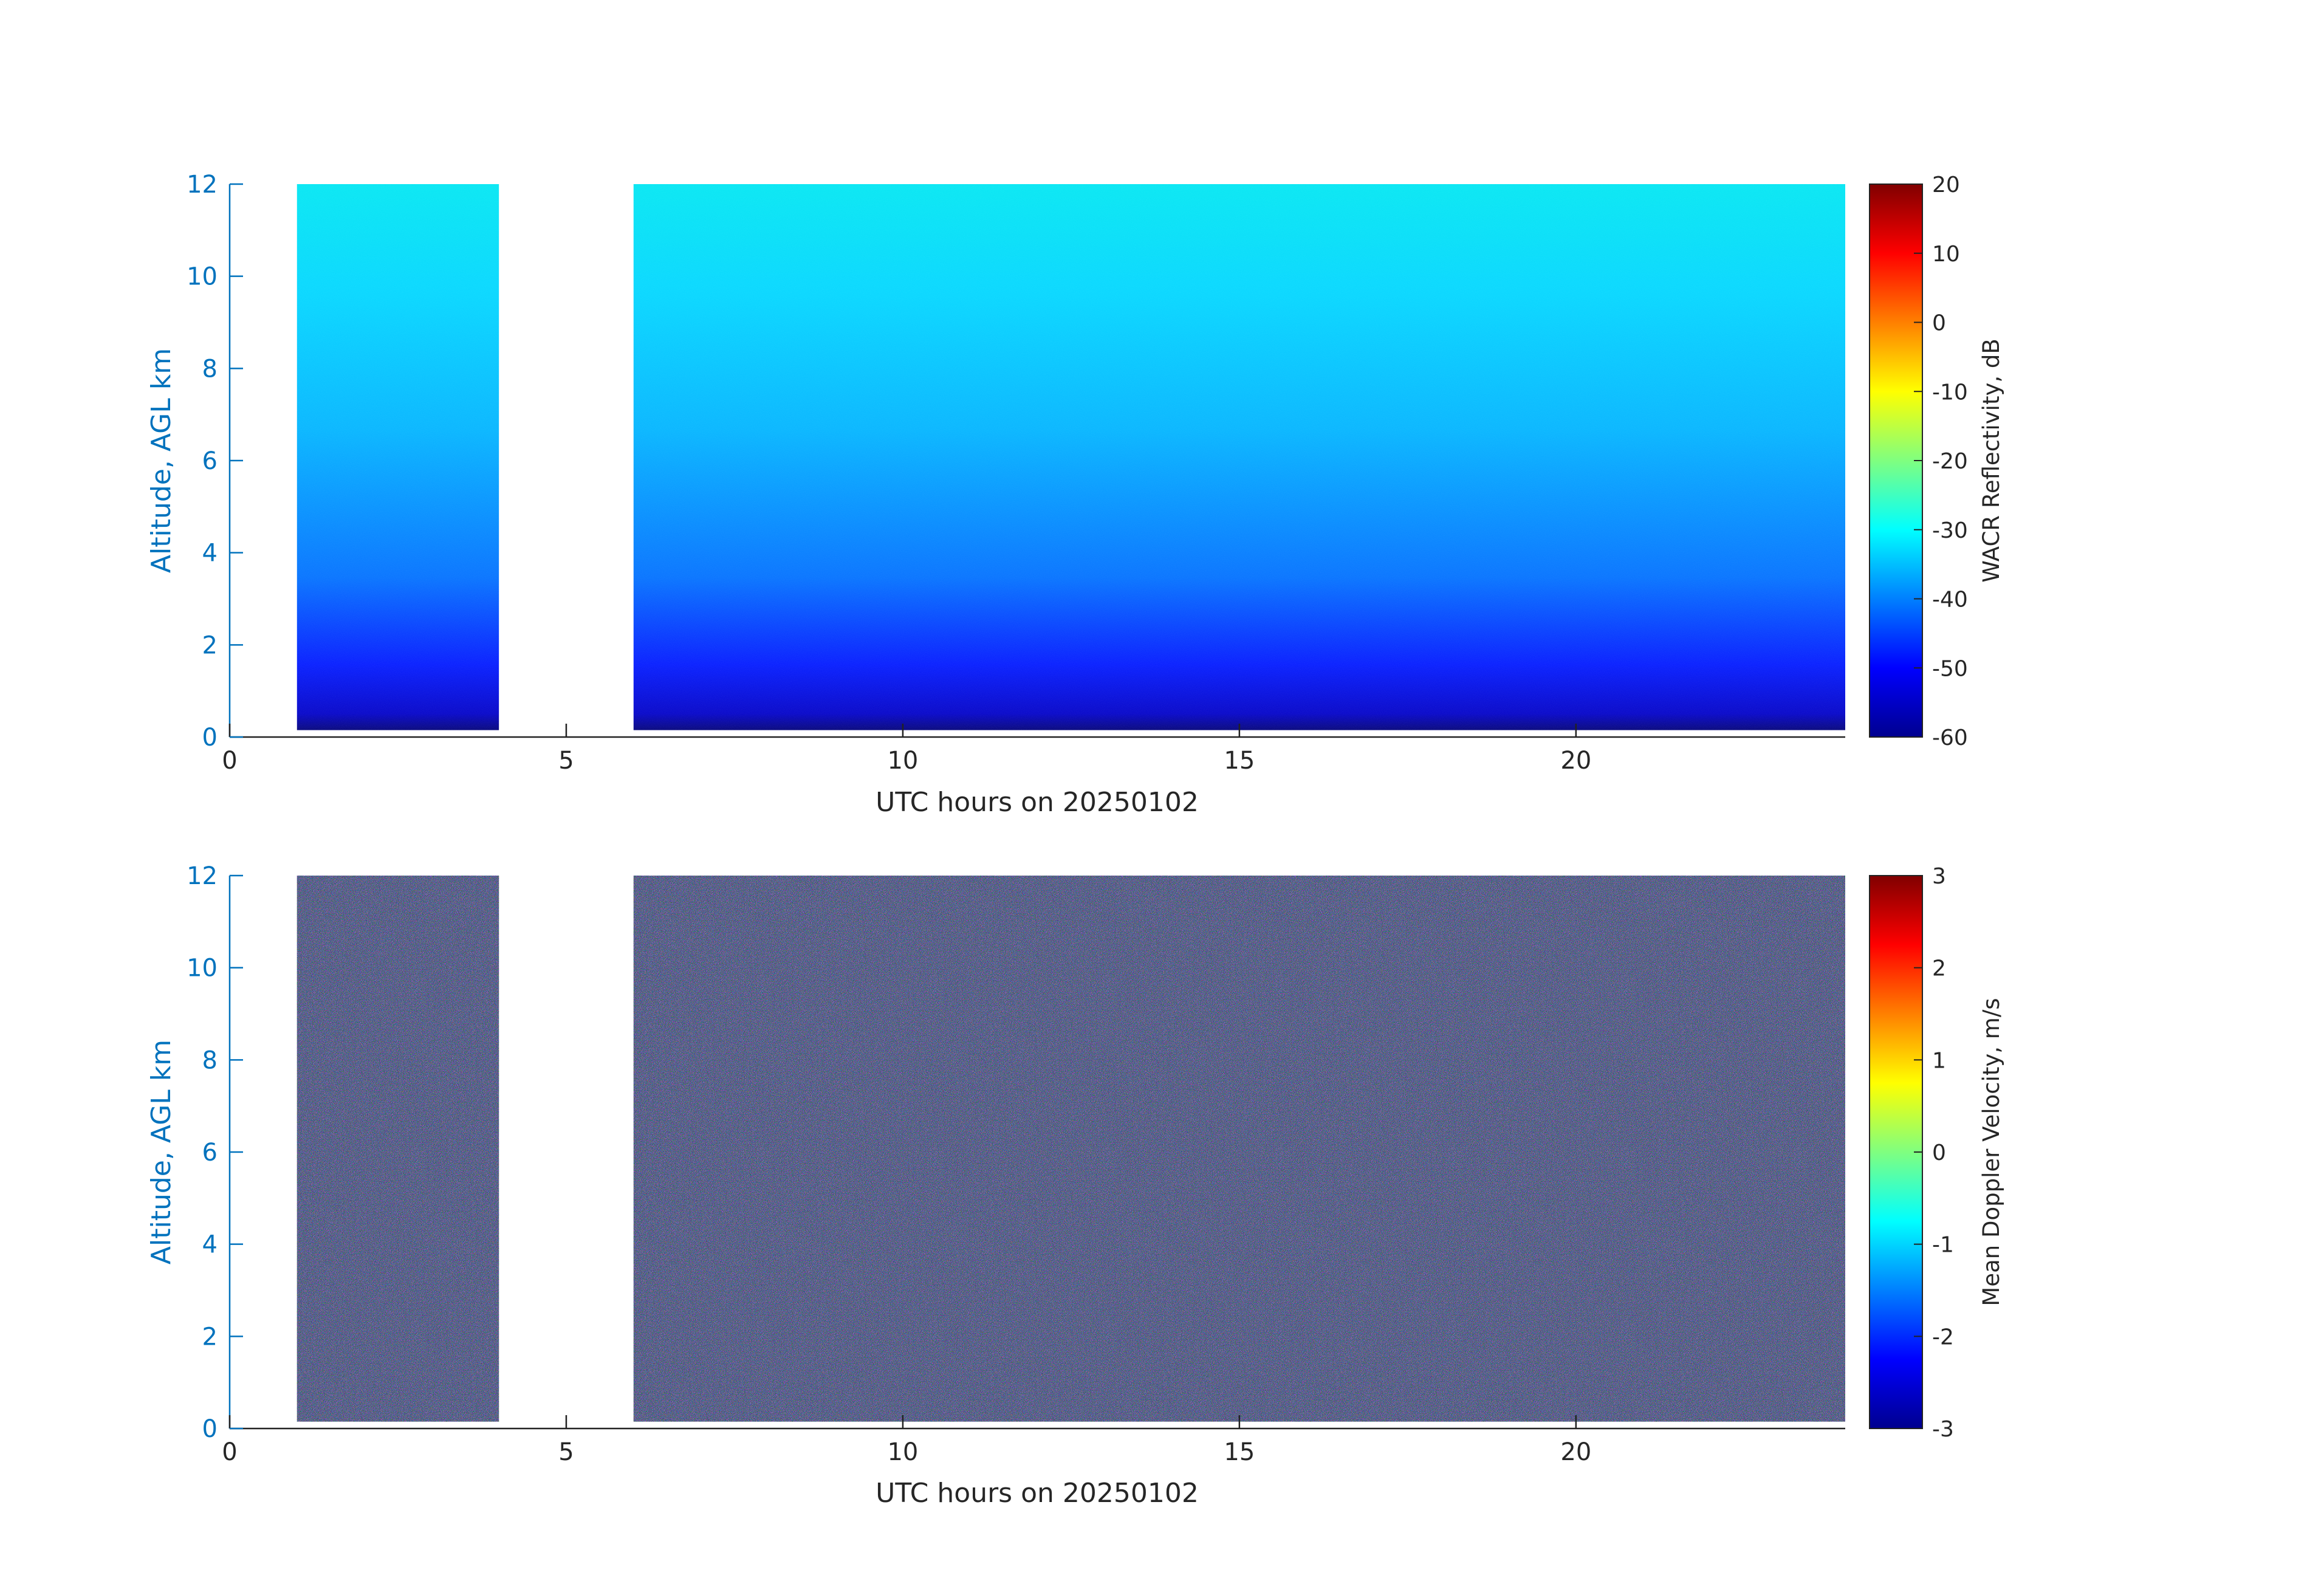  Describe the element at coordinates (1939, 876) in the screenshot. I see `velocity-colorbar-tick-label: 3` at that location.